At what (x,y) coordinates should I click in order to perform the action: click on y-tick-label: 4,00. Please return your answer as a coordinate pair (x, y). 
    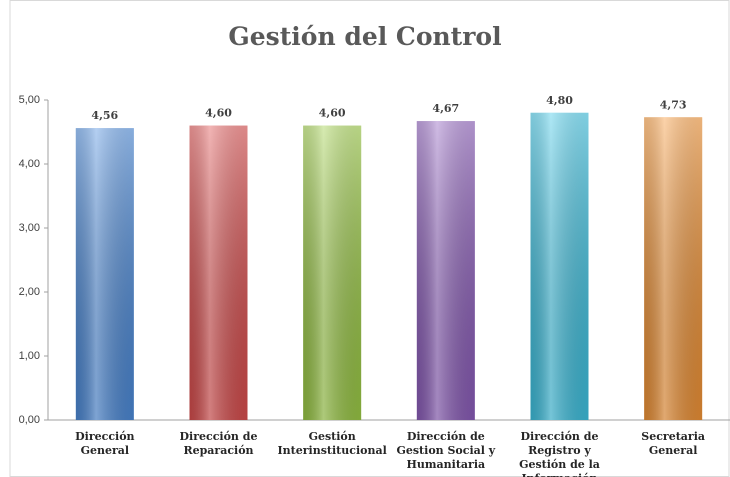
    Looking at the image, I should click on (29, 164).